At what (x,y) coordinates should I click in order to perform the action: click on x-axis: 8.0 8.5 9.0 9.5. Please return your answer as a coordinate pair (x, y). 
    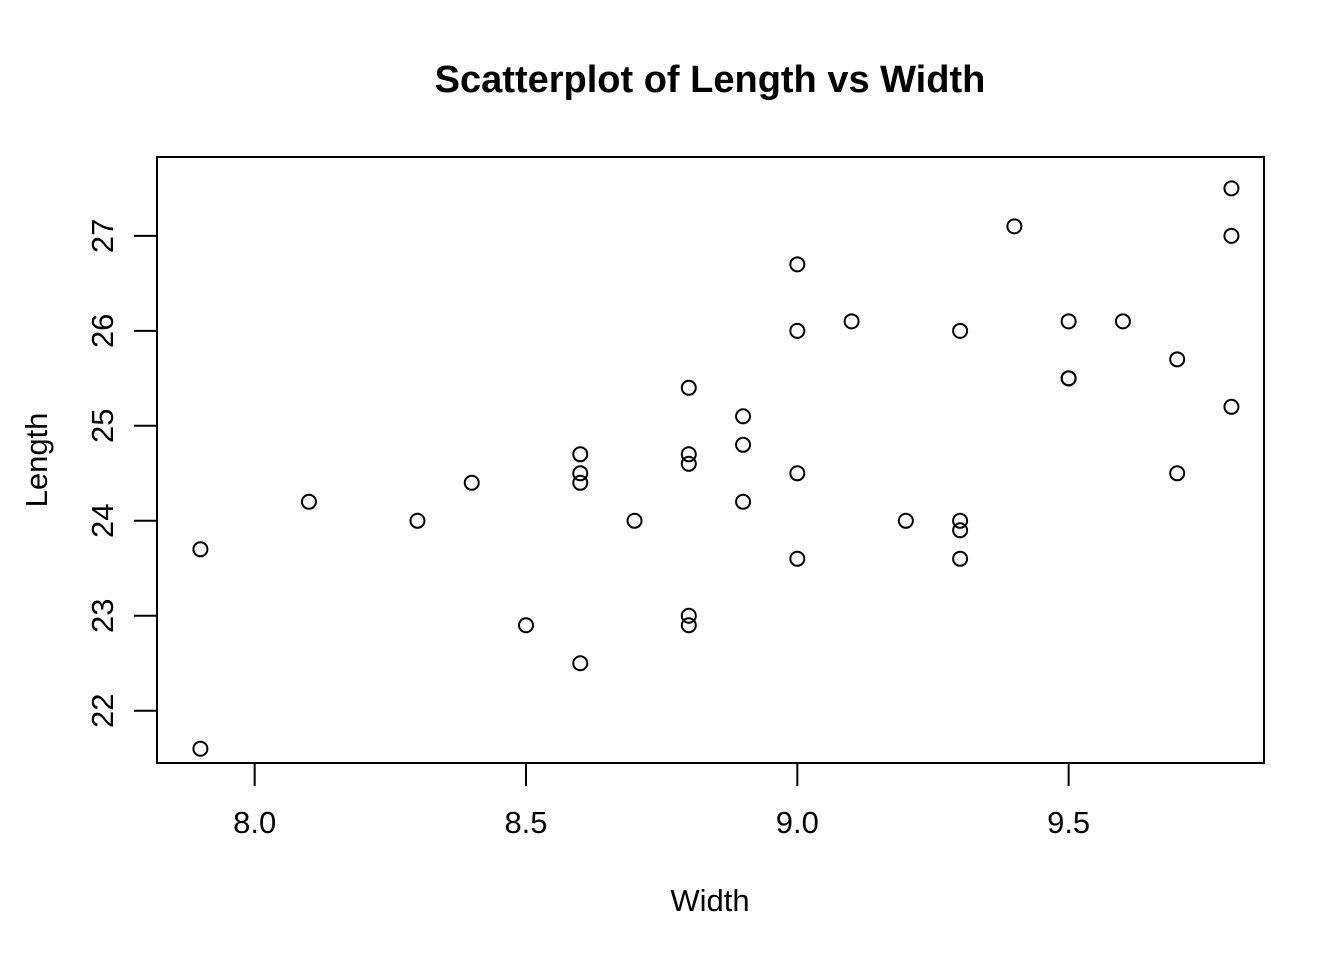
    Looking at the image, I should click on (661, 801).